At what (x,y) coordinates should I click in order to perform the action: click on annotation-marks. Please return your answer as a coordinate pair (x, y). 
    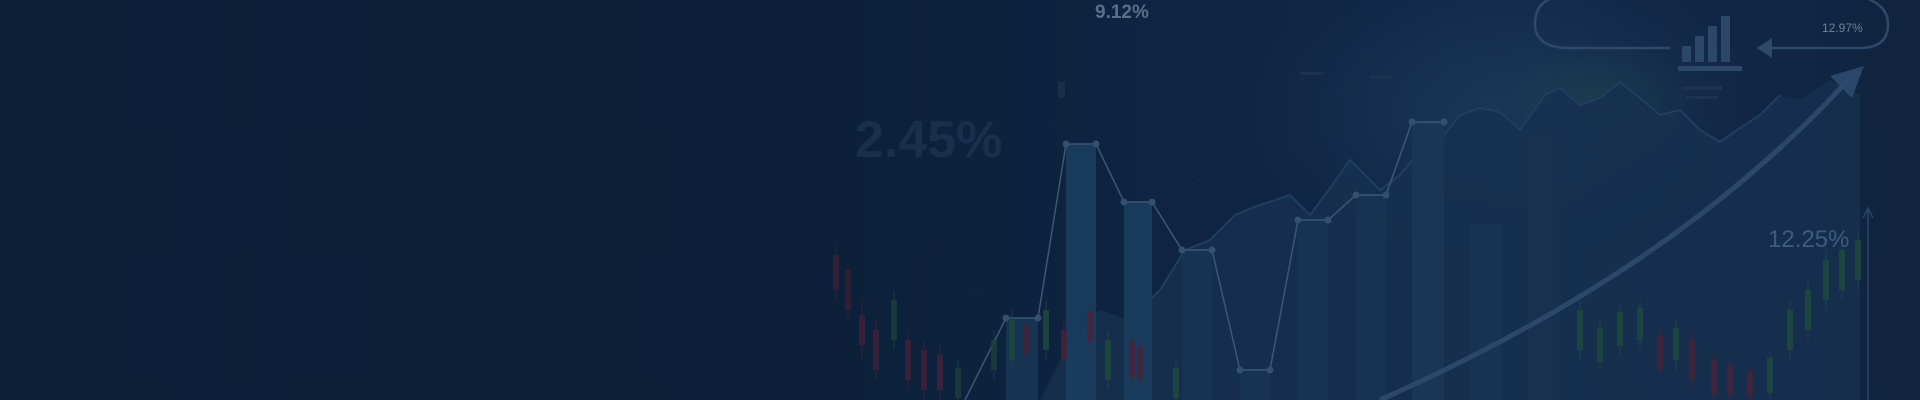
    Looking at the image, I should click on (1390, 85).